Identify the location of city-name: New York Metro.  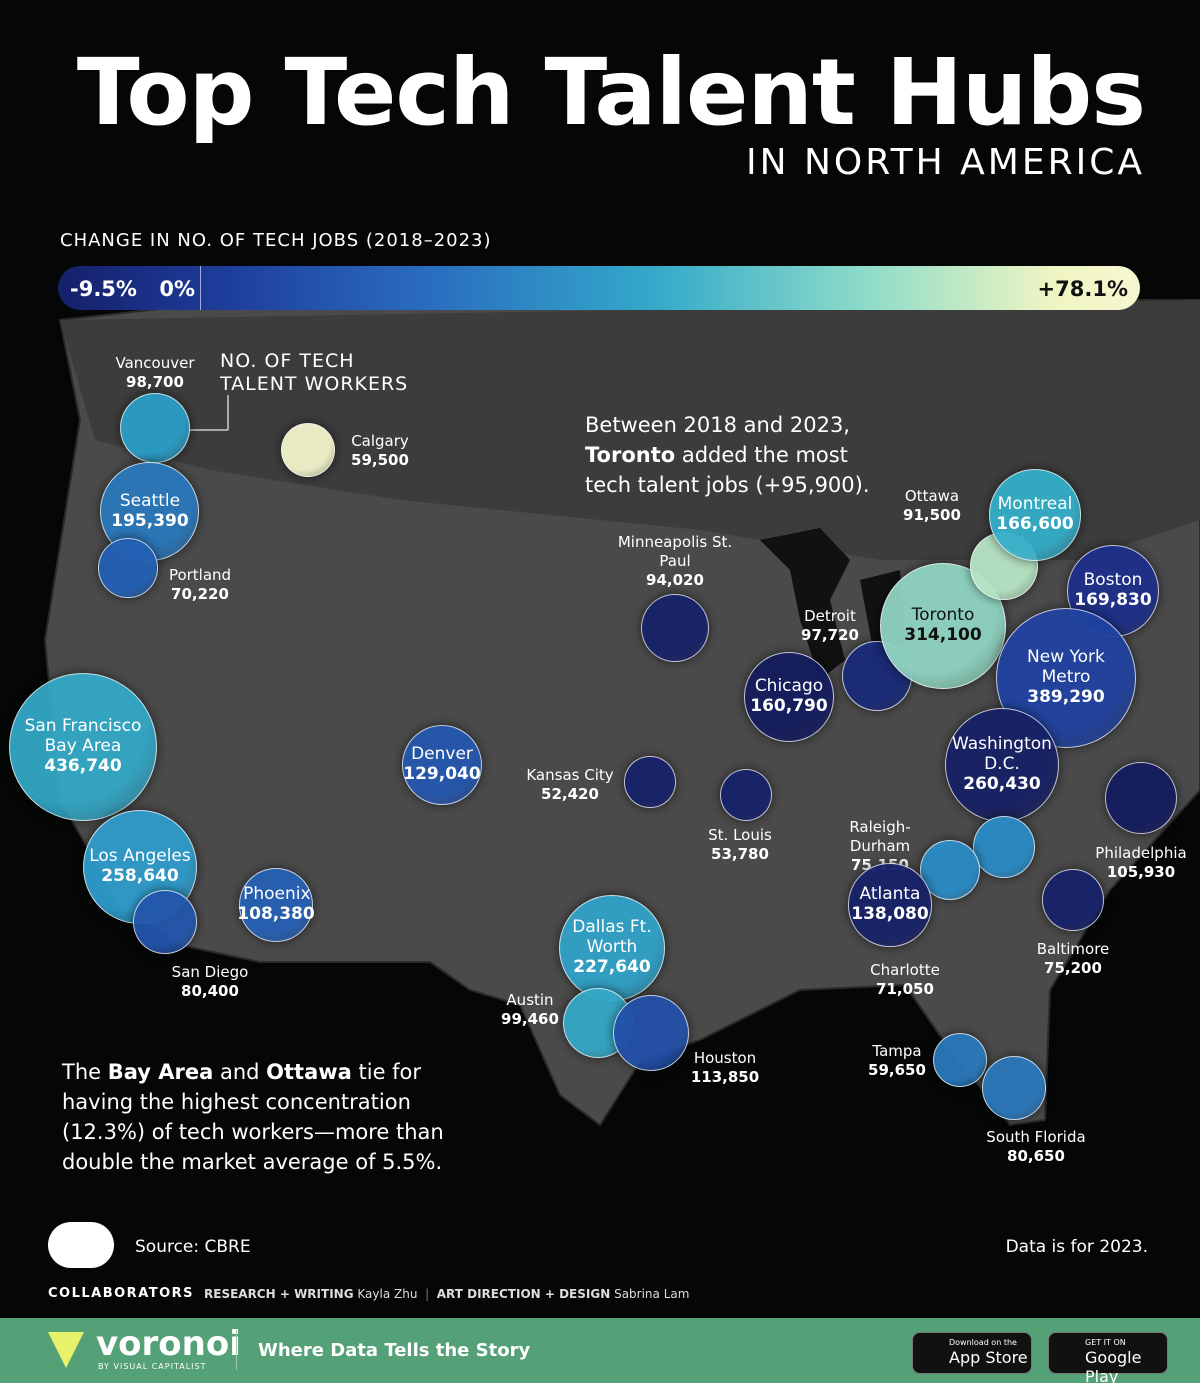
(1066, 667).